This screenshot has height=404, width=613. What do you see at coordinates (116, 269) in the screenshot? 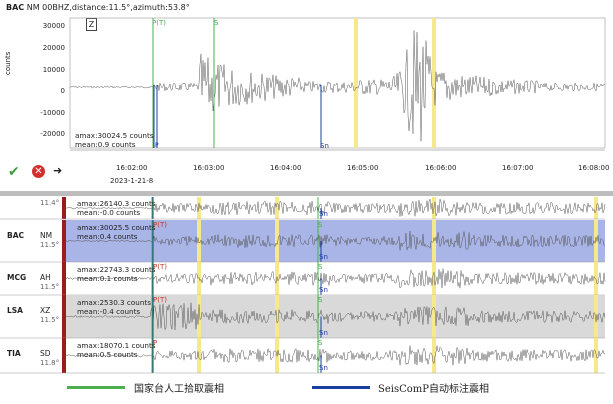
I see `station-amax: amax:22743.3 counts` at bounding box center [116, 269].